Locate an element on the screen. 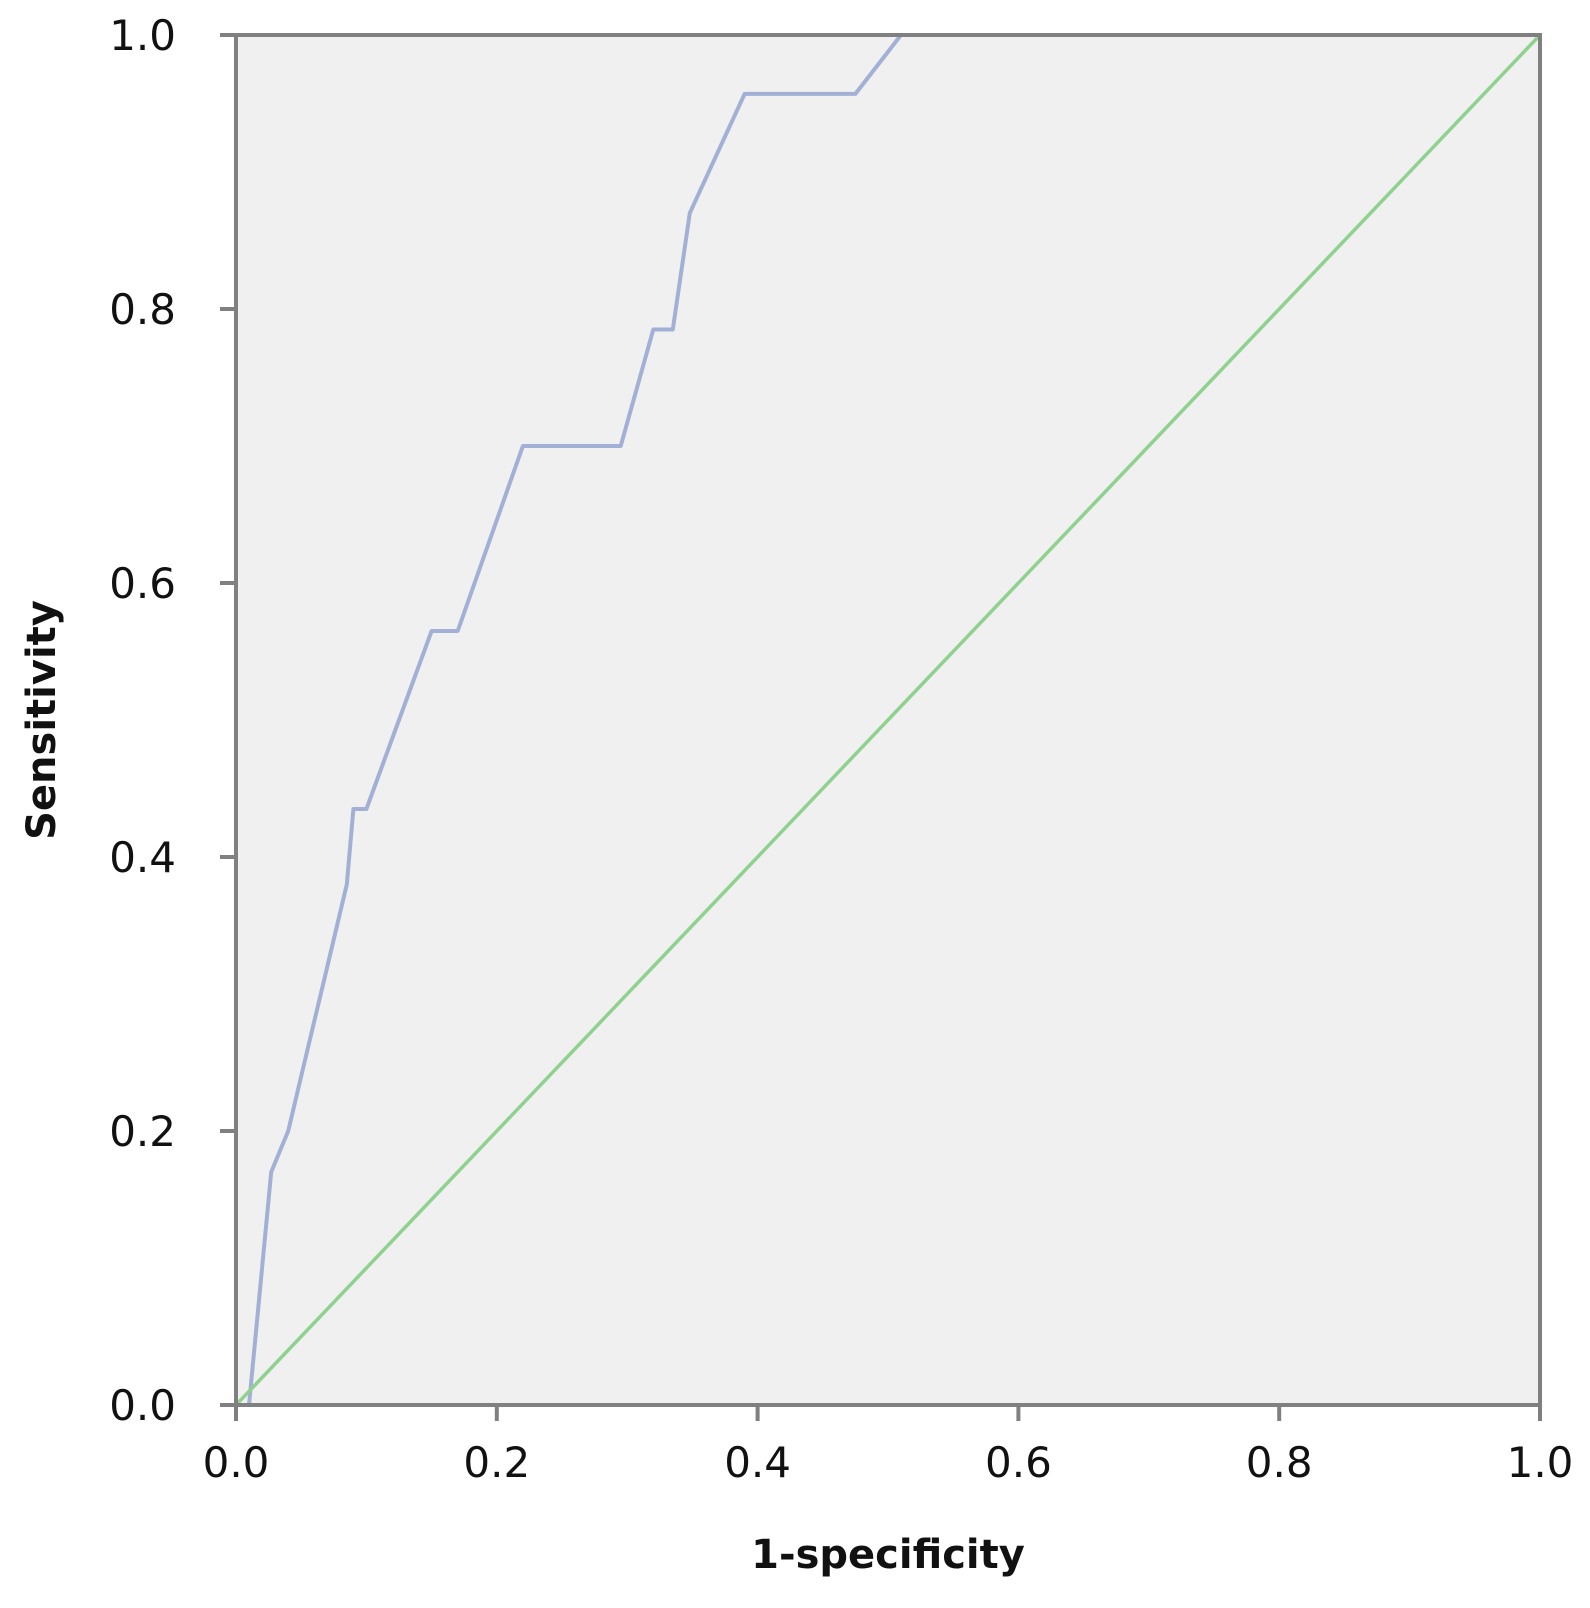  y-tick-label: 0.0 is located at coordinates (142, 1405).